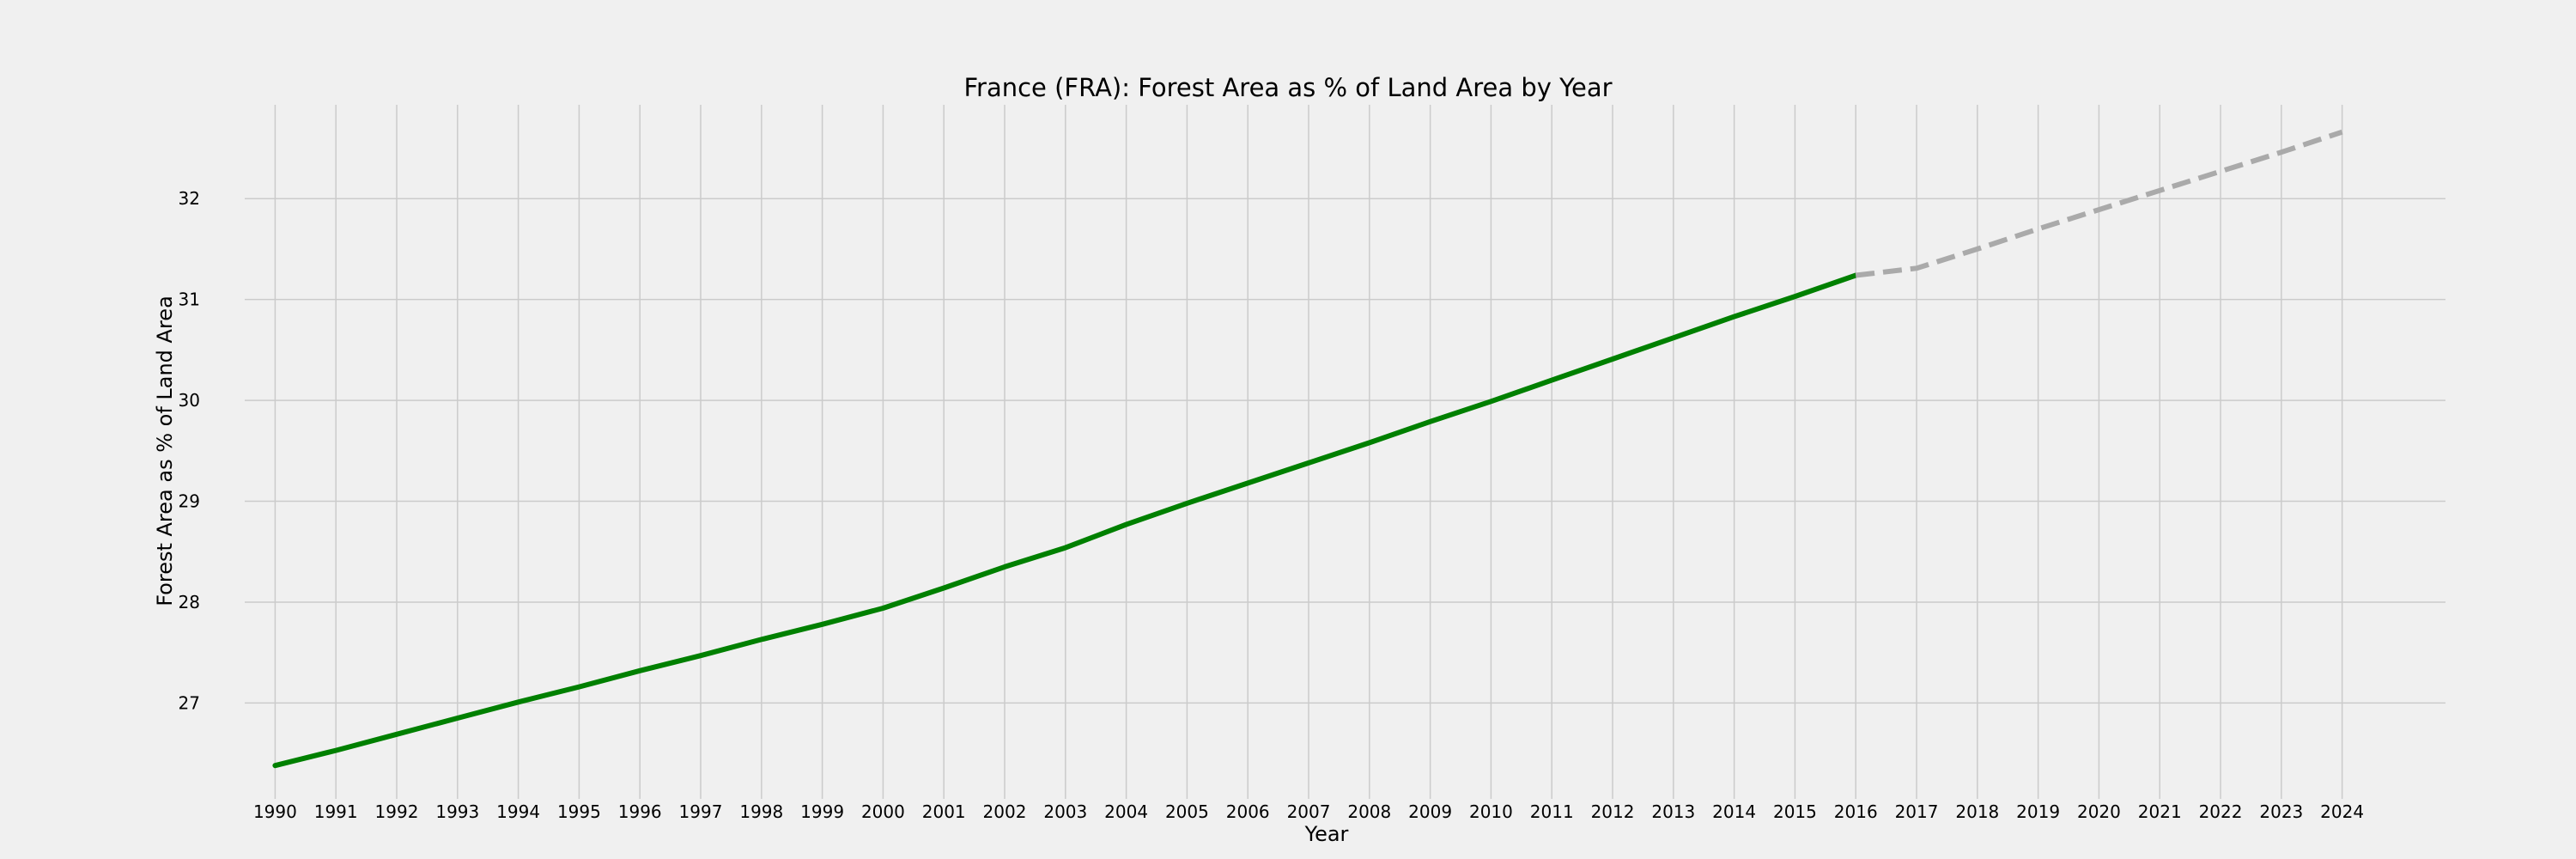  What do you see at coordinates (457, 811) in the screenshot?
I see `x-tick-label: 1993` at bounding box center [457, 811].